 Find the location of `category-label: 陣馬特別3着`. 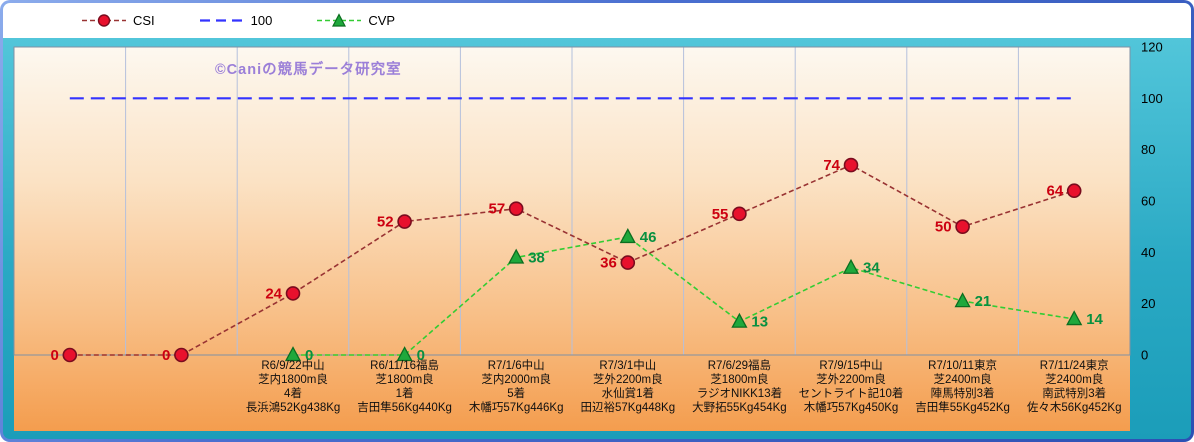

category-label: 陣馬特別3着 is located at coordinates (963, 393).